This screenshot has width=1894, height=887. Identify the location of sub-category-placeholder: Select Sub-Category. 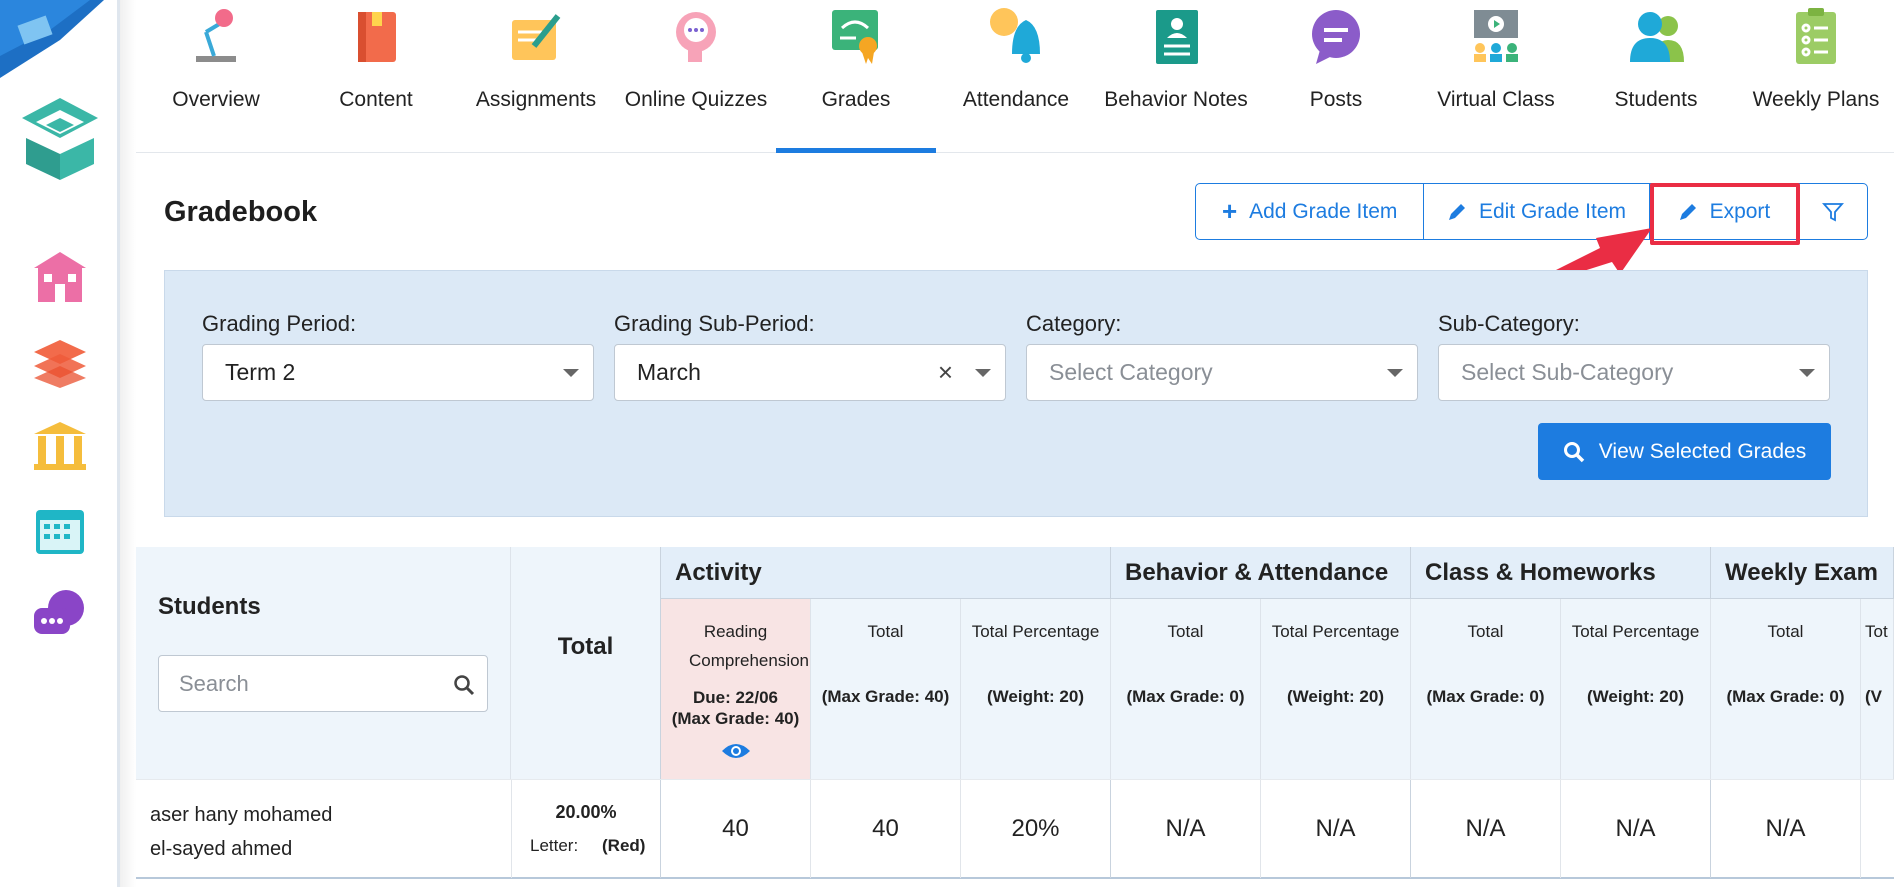
(1567, 372).